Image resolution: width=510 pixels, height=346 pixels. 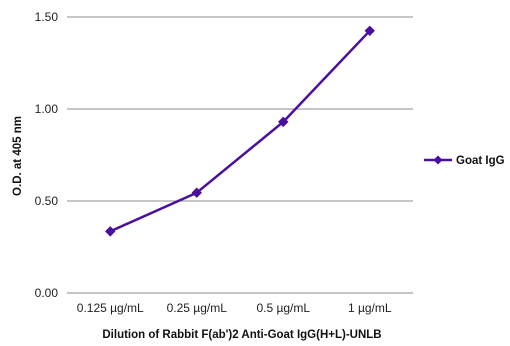 What do you see at coordinates (480, 161) in the screenshot?
I see `legend-label-goat-igg: Goat IgG` at bounding box center [480, 161].